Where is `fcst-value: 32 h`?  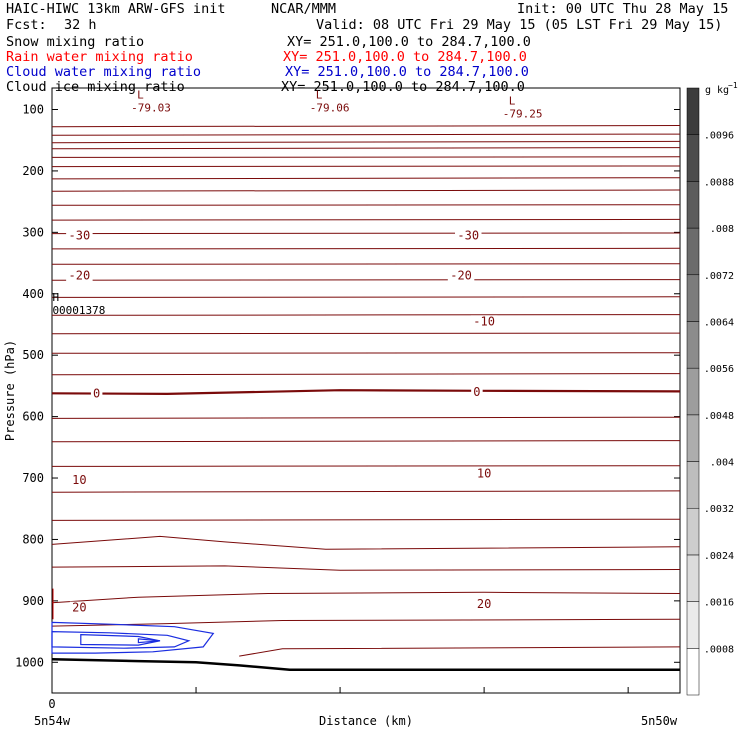 fcst-value: 32 h is located at coordinates (80, 25).